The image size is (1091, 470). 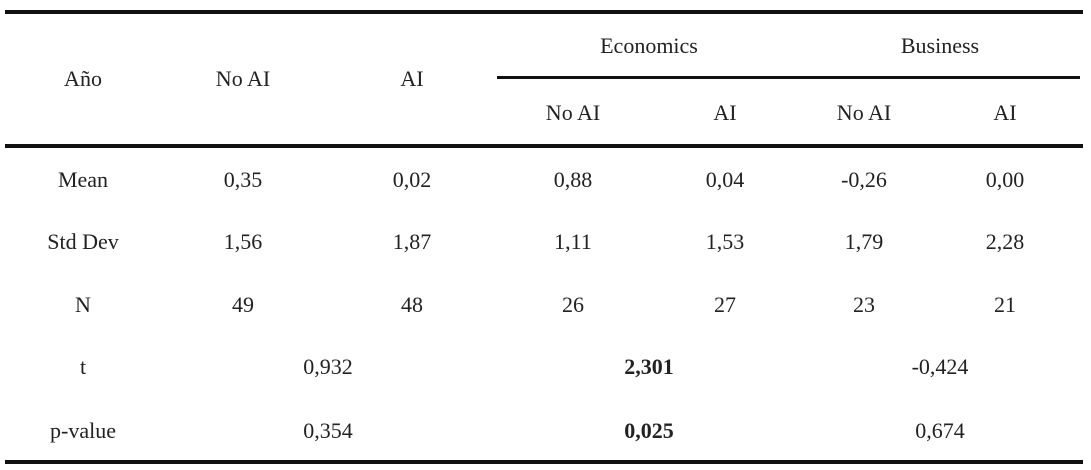 What do you see at coordinates (83, 304) in the screenshot?
I see `row-label: N` at bounding box center [83, 304].